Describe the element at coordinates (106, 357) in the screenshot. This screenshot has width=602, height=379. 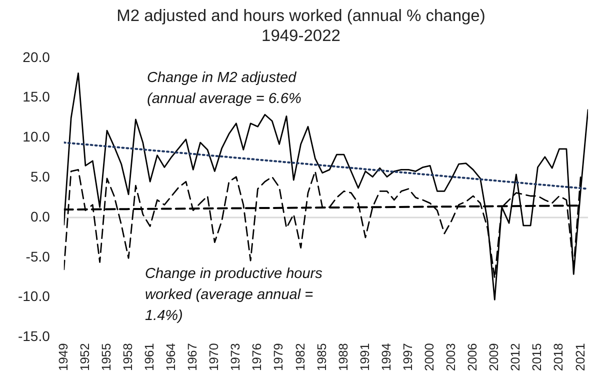
I see `x-tick-label: 1955` at that location.